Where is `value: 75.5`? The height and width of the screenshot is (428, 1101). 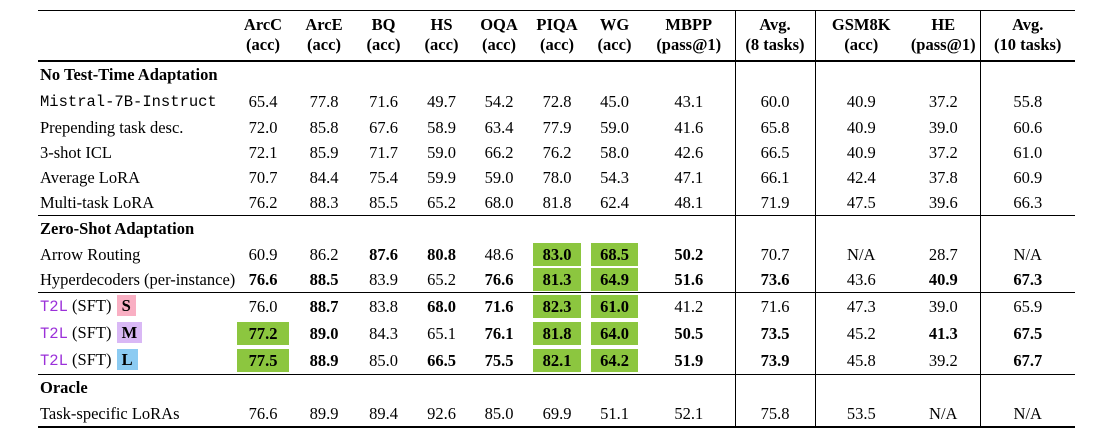 value: 75.5 is located at coordinates (499, 360).